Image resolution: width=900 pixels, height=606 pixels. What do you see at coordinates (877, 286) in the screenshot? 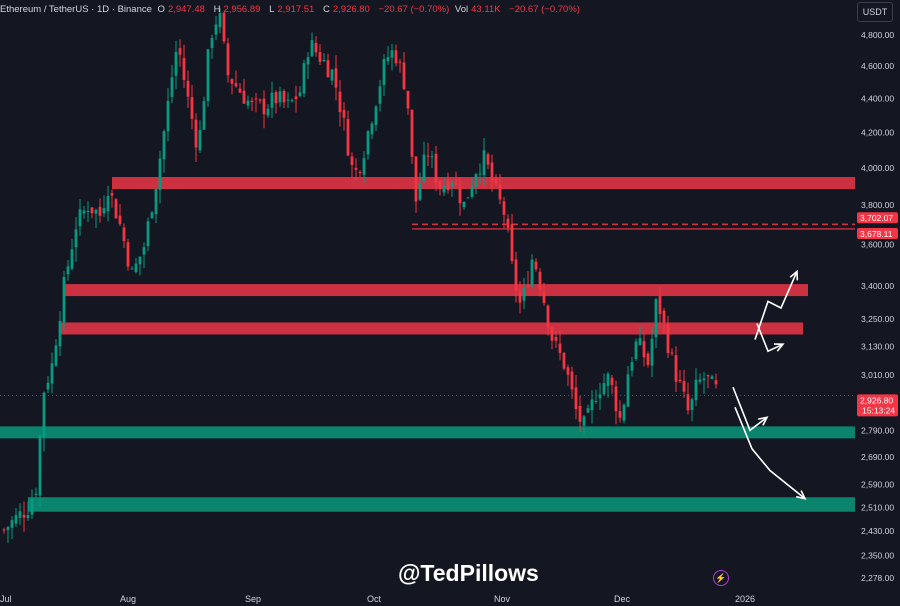
I see `y-tick-label-7: 3,400.00` at bounding box center [877, 286].